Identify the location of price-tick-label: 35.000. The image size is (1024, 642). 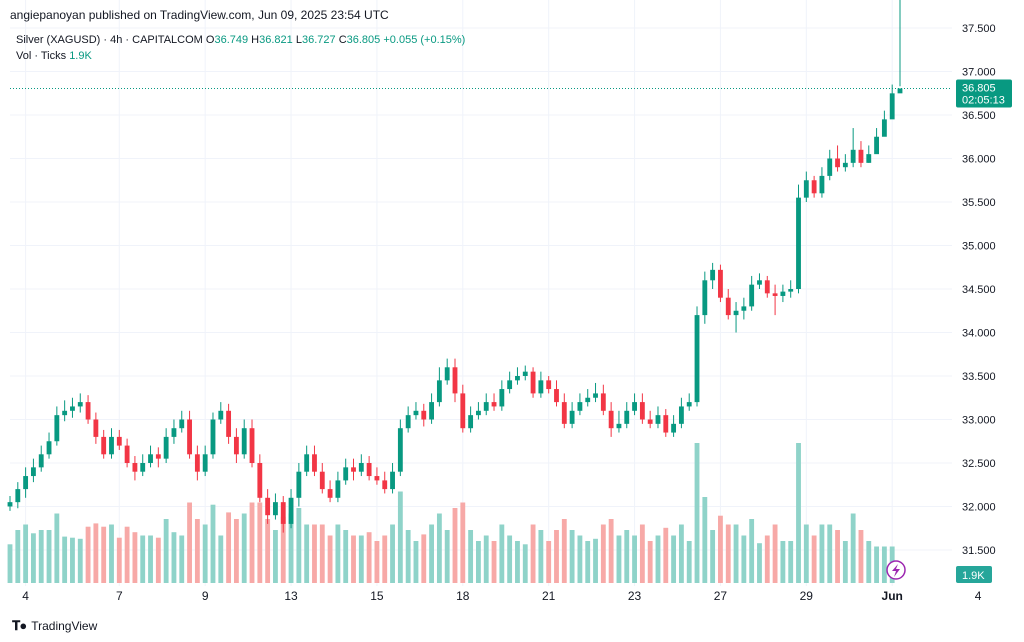
(979, 247).